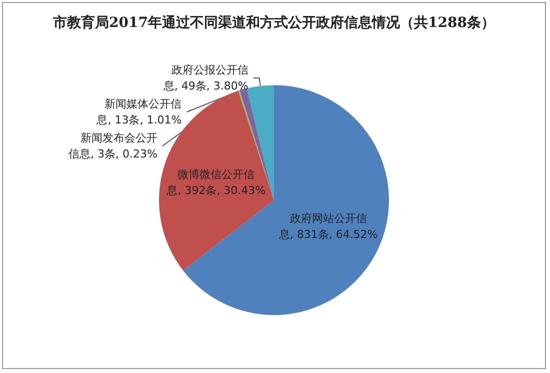 The height and width of the screenshot is (373, 550). Describe the element at coordinates (139, 112) in the screenshot. I see `slice-label: 新闻媒体公开信息, 13条, 1.01%` at that location.